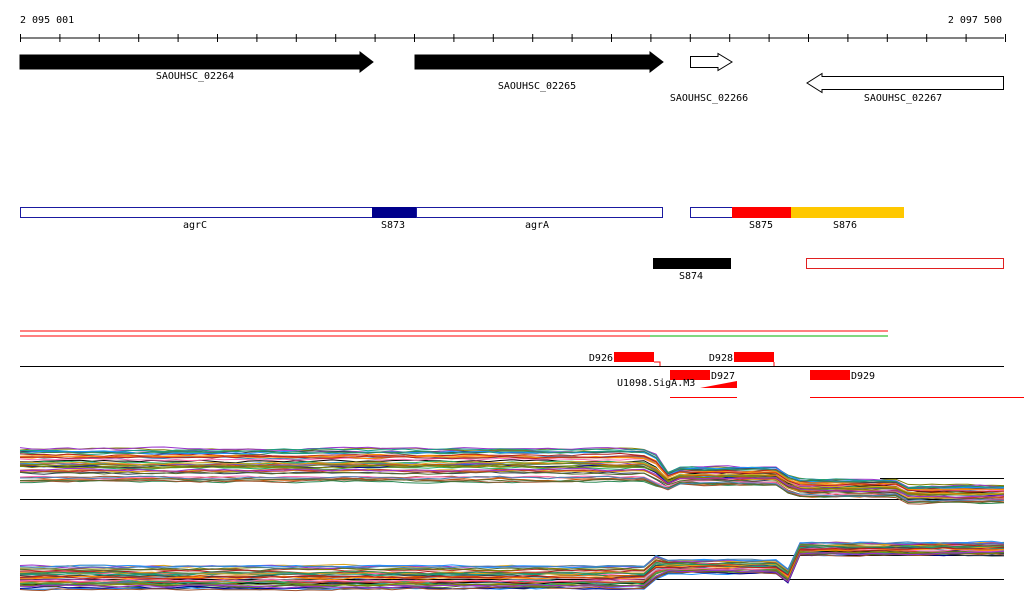 Image resolution: width=1024 pixels, height=611 pixels. Describe the element at coordinates (830, 375) in the screenshot. I see `feature-d929` at that location.